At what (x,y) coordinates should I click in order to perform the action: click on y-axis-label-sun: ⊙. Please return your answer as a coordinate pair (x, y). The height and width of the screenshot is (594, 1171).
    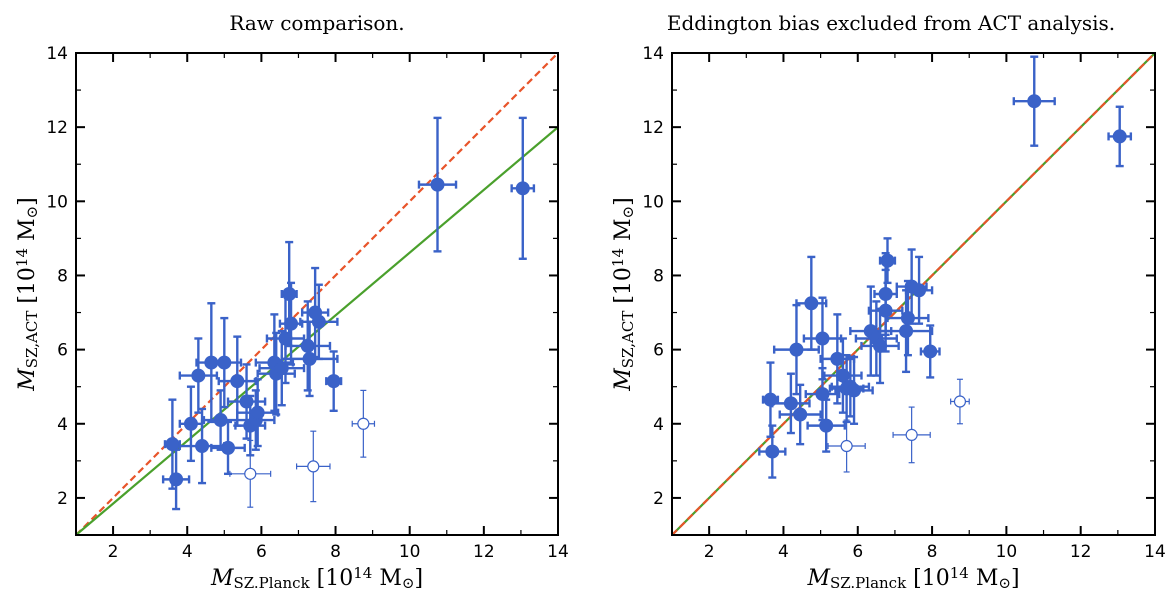
    Looking at the image, I should click on (32, 212).